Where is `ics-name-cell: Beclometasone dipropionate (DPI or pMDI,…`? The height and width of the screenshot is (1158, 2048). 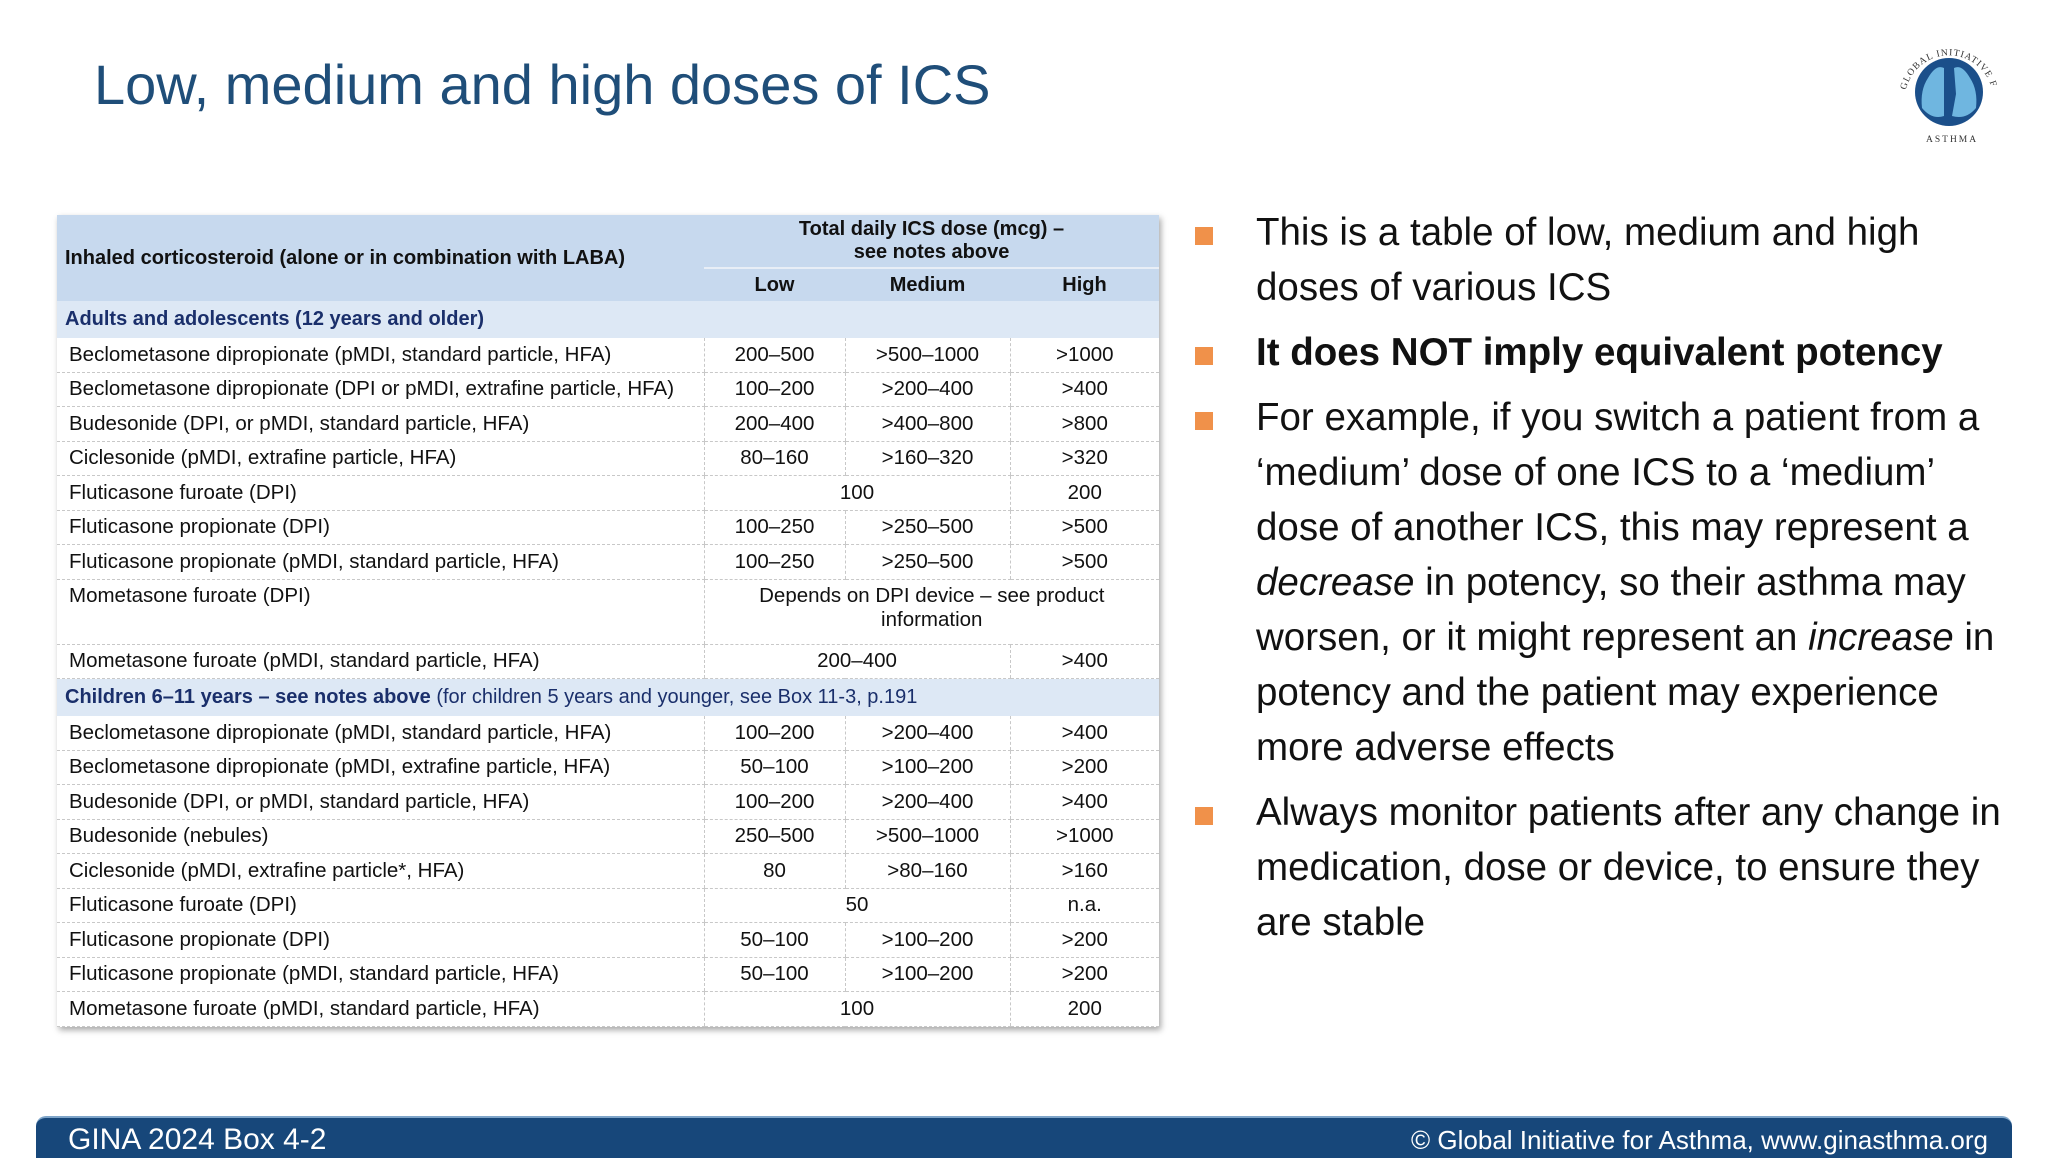
ics-name-cell: Beclometasone dipropionate (DPI or pMDI,… is located at coordinates (380, 389).